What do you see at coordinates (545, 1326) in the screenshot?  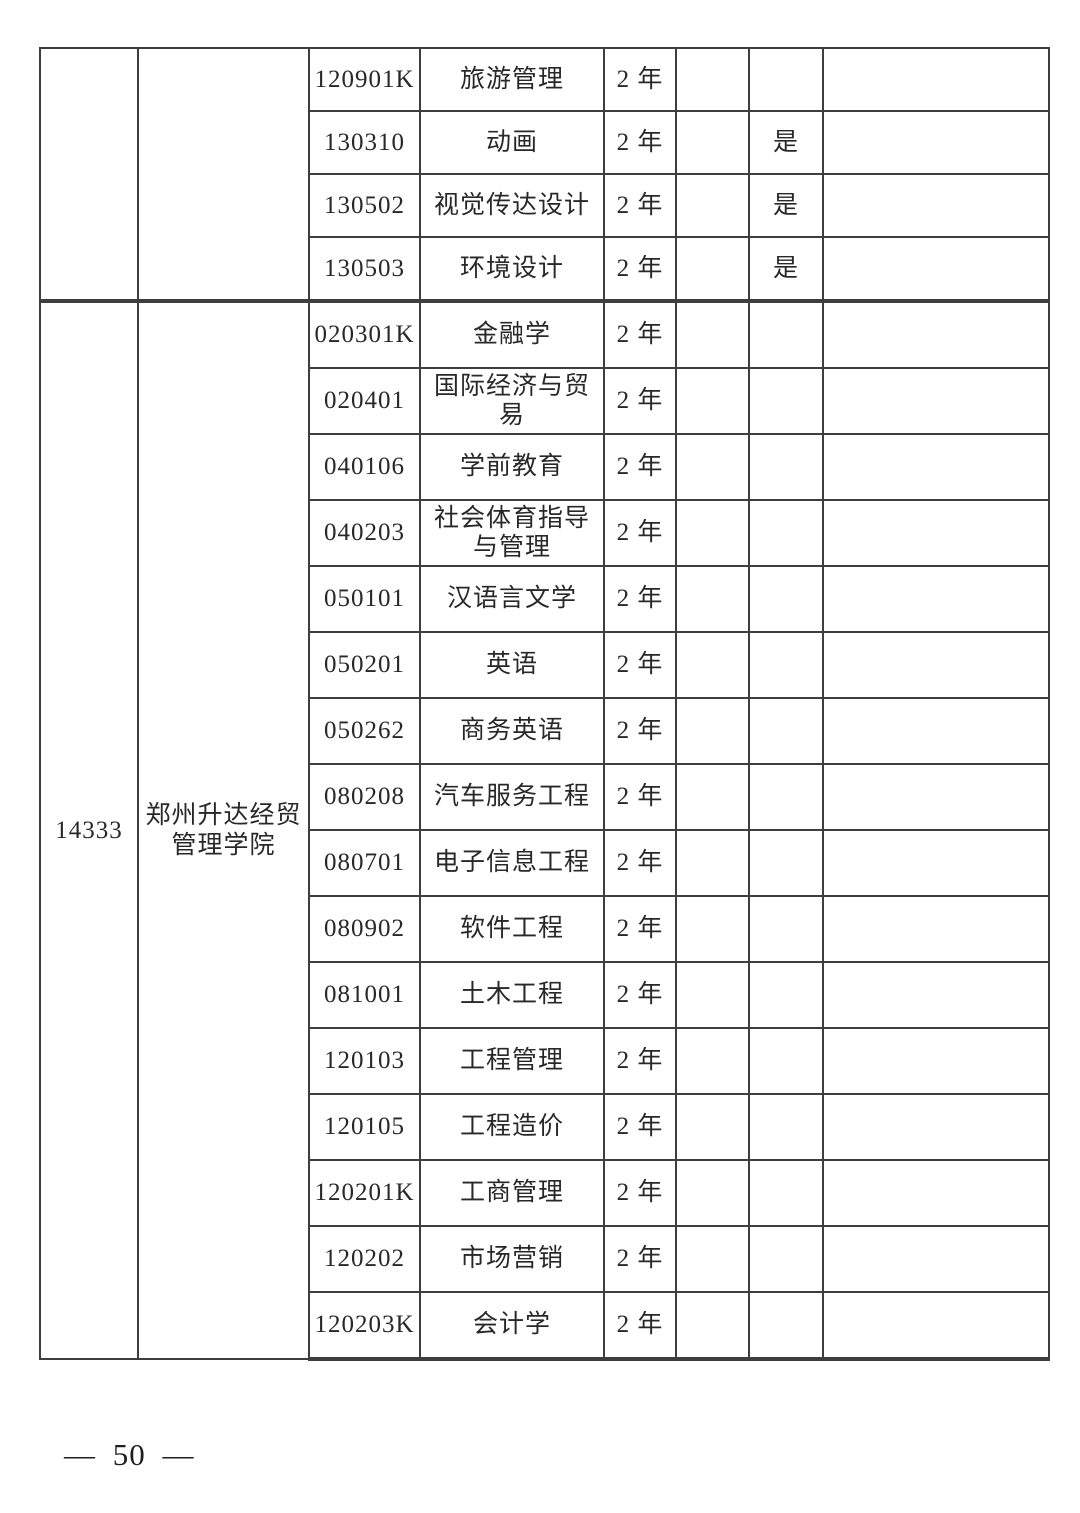 I see `table-row: 120203K 会计学 2 年` at bounding box center [545, 1326].